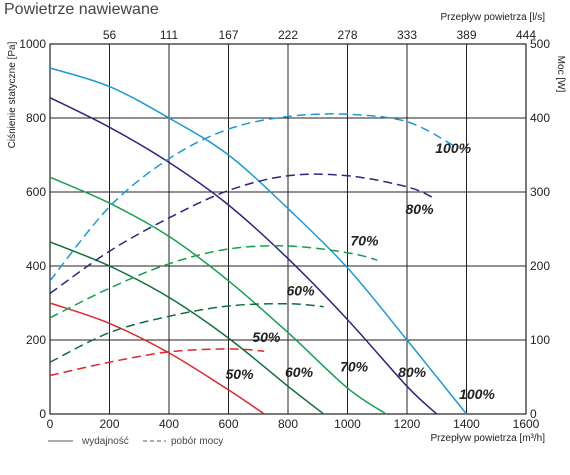 The width and height of the screenshot is (570, 475). What do you see at coordinates (466, 424) in the screenshot?
I see `x-bottom-tick-label: 1400` at bounding box center [466, 424].